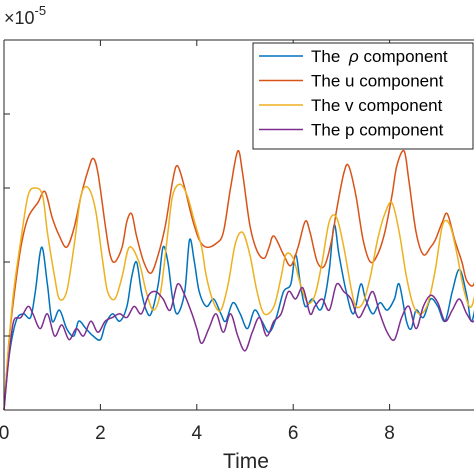  What do you see at coordinates (377, 130) in the screenshot?
I see `legend-label-4: The p component` at bounding box center [377, 130].